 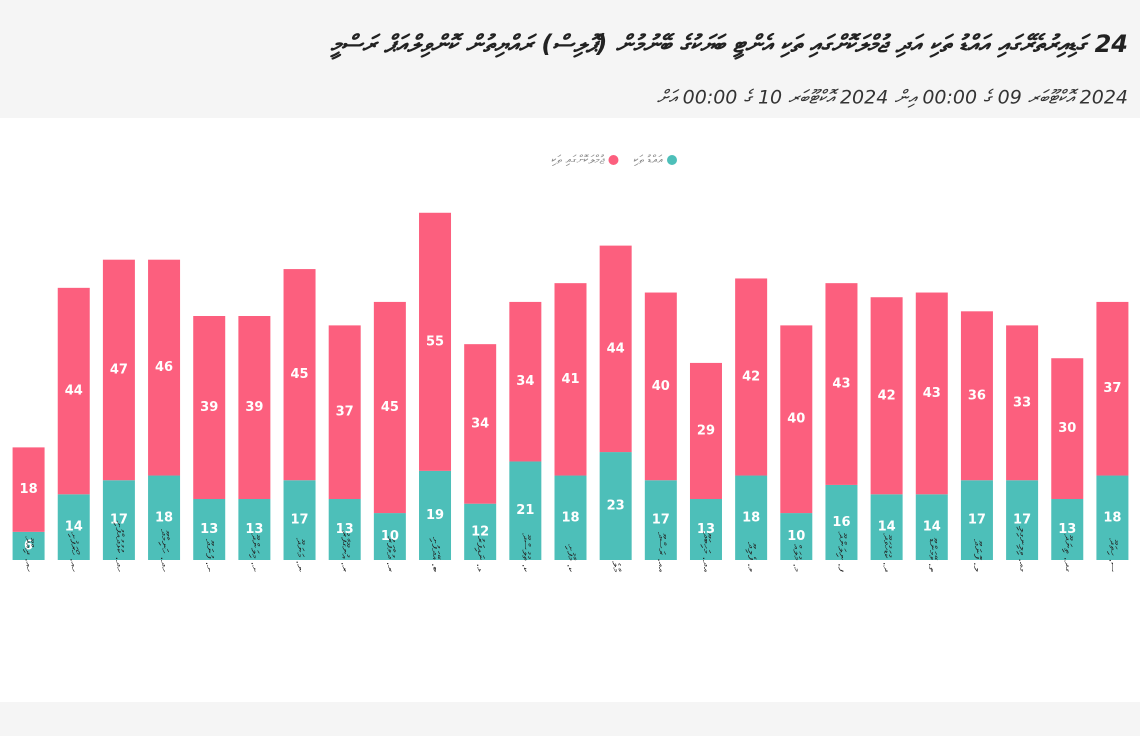 What do you see at coordinates (796, 558) in the screenshot?
I see `x-tick-label: މ. މުލައް` at bounding box center [796, 558].